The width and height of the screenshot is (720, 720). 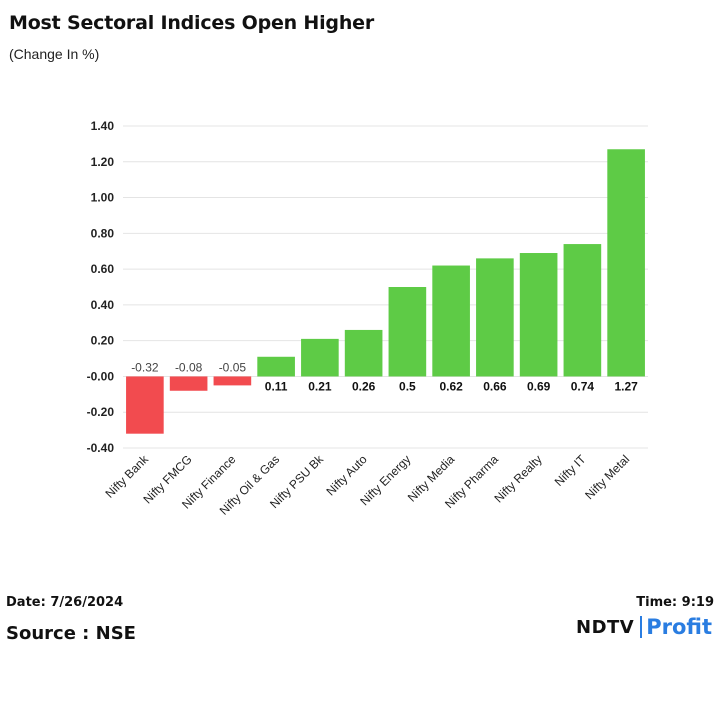 What do you see at coordinates (101, 448) in the screenshot?
I see `y-tick-label: -0.40` at bounding box center [101, 448].